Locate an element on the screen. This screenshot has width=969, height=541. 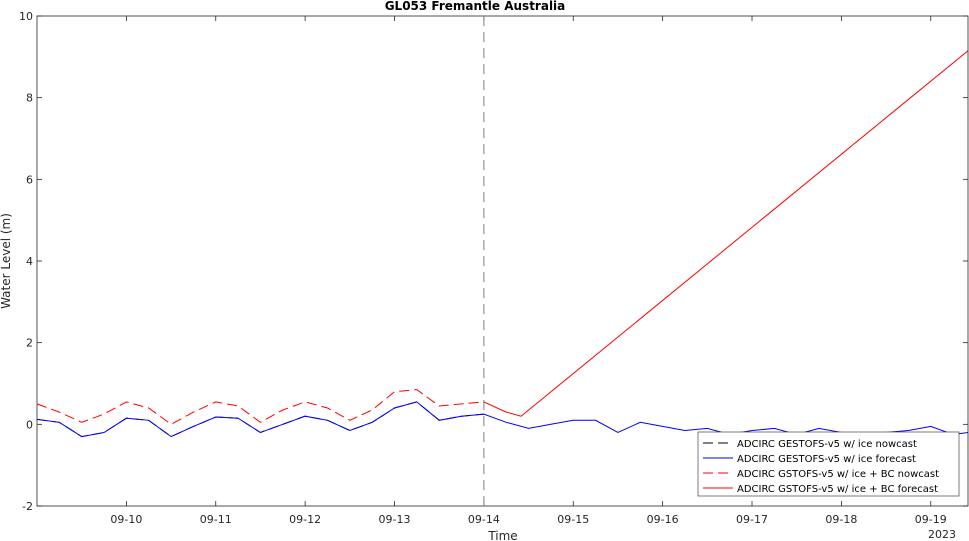
x-tick-label: 09-14 is located at coordinates (484, 519).